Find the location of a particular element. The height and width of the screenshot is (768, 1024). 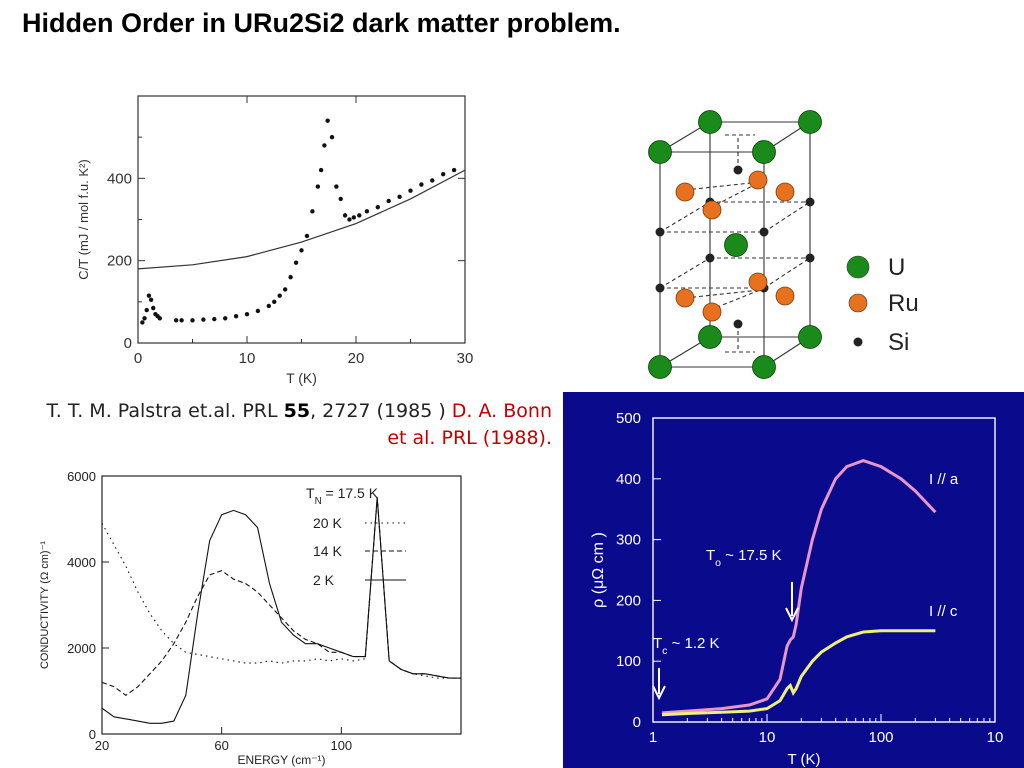

legend-label-si: Si is located at coordinates (898, 342).